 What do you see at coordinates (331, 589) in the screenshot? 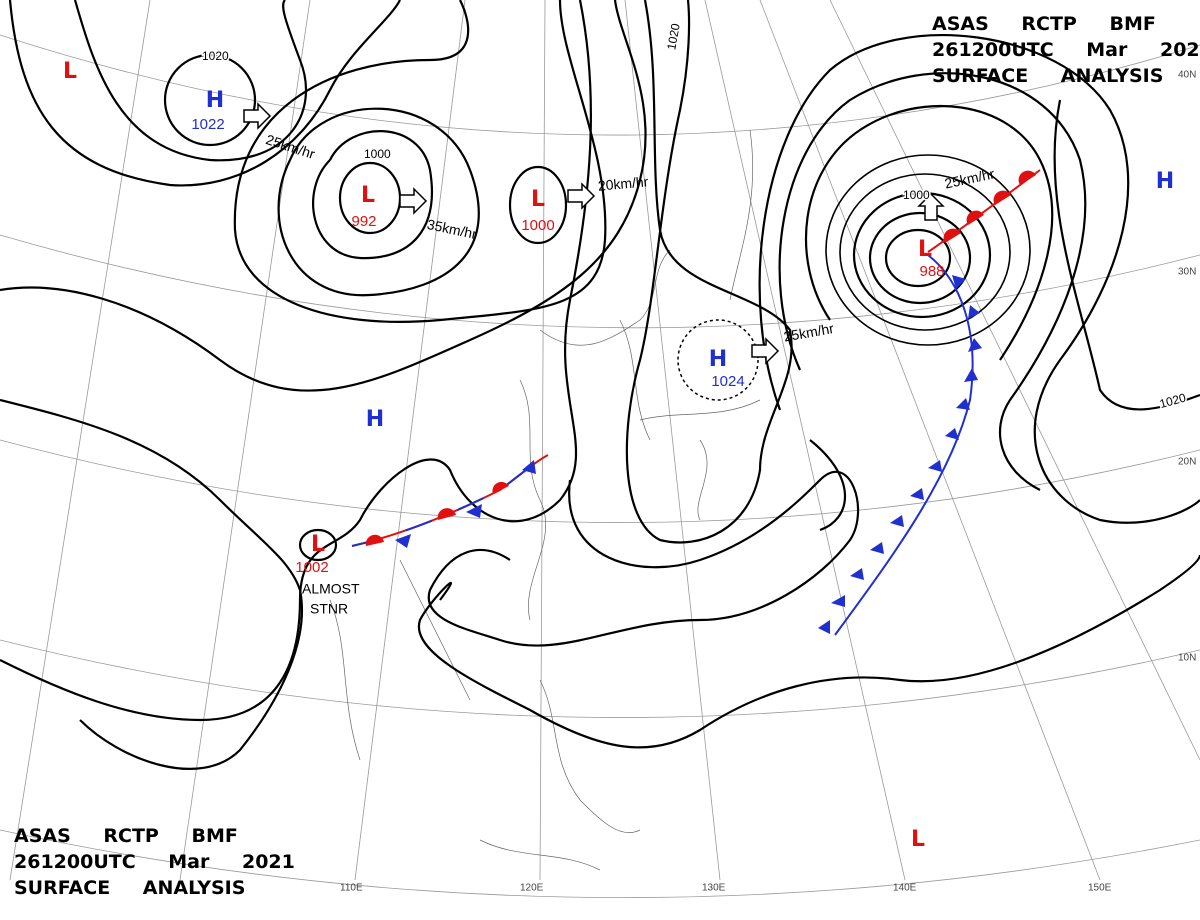
I see `annotation: ALMOST` at bounding box center [331, 589].